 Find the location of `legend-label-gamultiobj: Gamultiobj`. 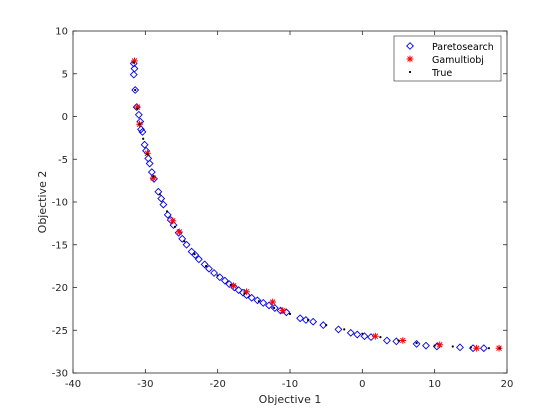

legend-label-gamultiobj: Gamultiobj is located at coordinates (458, 60).